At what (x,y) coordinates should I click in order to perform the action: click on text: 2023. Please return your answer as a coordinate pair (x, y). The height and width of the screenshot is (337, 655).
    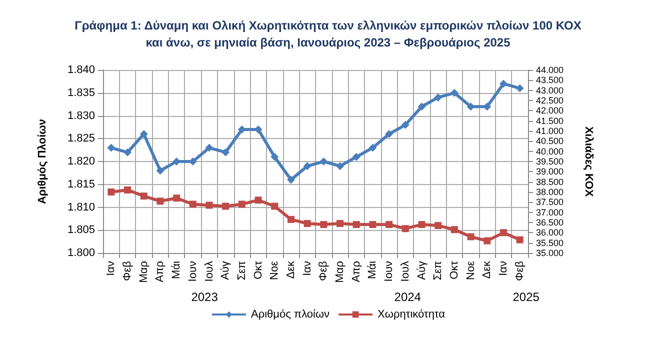
    Looking at the image, I should click on (204, 297).